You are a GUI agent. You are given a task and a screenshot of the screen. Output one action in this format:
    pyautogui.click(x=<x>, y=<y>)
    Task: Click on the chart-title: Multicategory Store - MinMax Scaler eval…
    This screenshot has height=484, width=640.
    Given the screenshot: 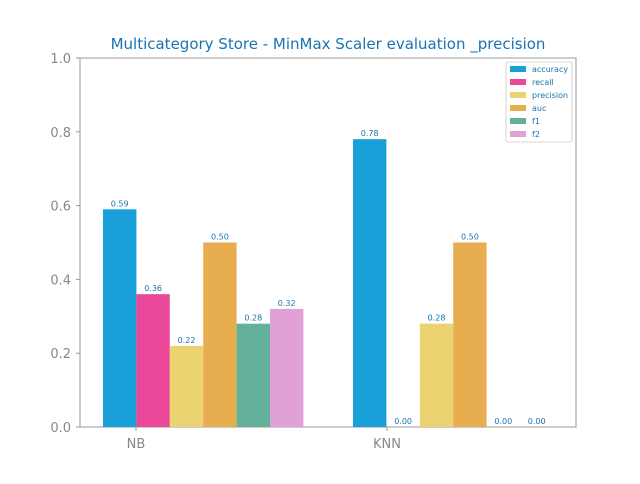 What is the action you would take?
    pyautogui.click(x=328, y=44)
    